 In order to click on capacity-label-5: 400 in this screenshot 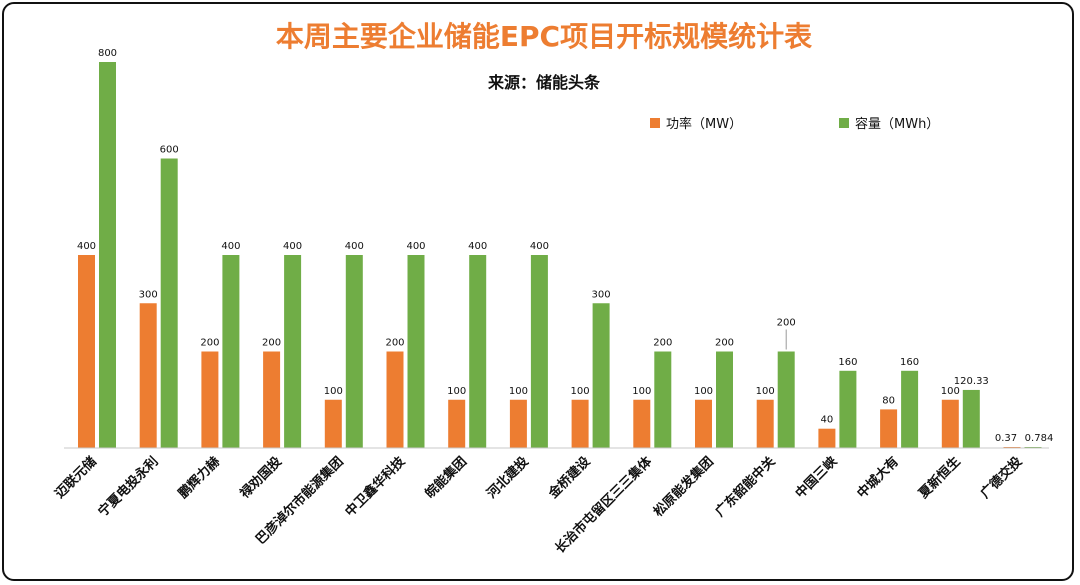, I will do `click(415, 246)`.